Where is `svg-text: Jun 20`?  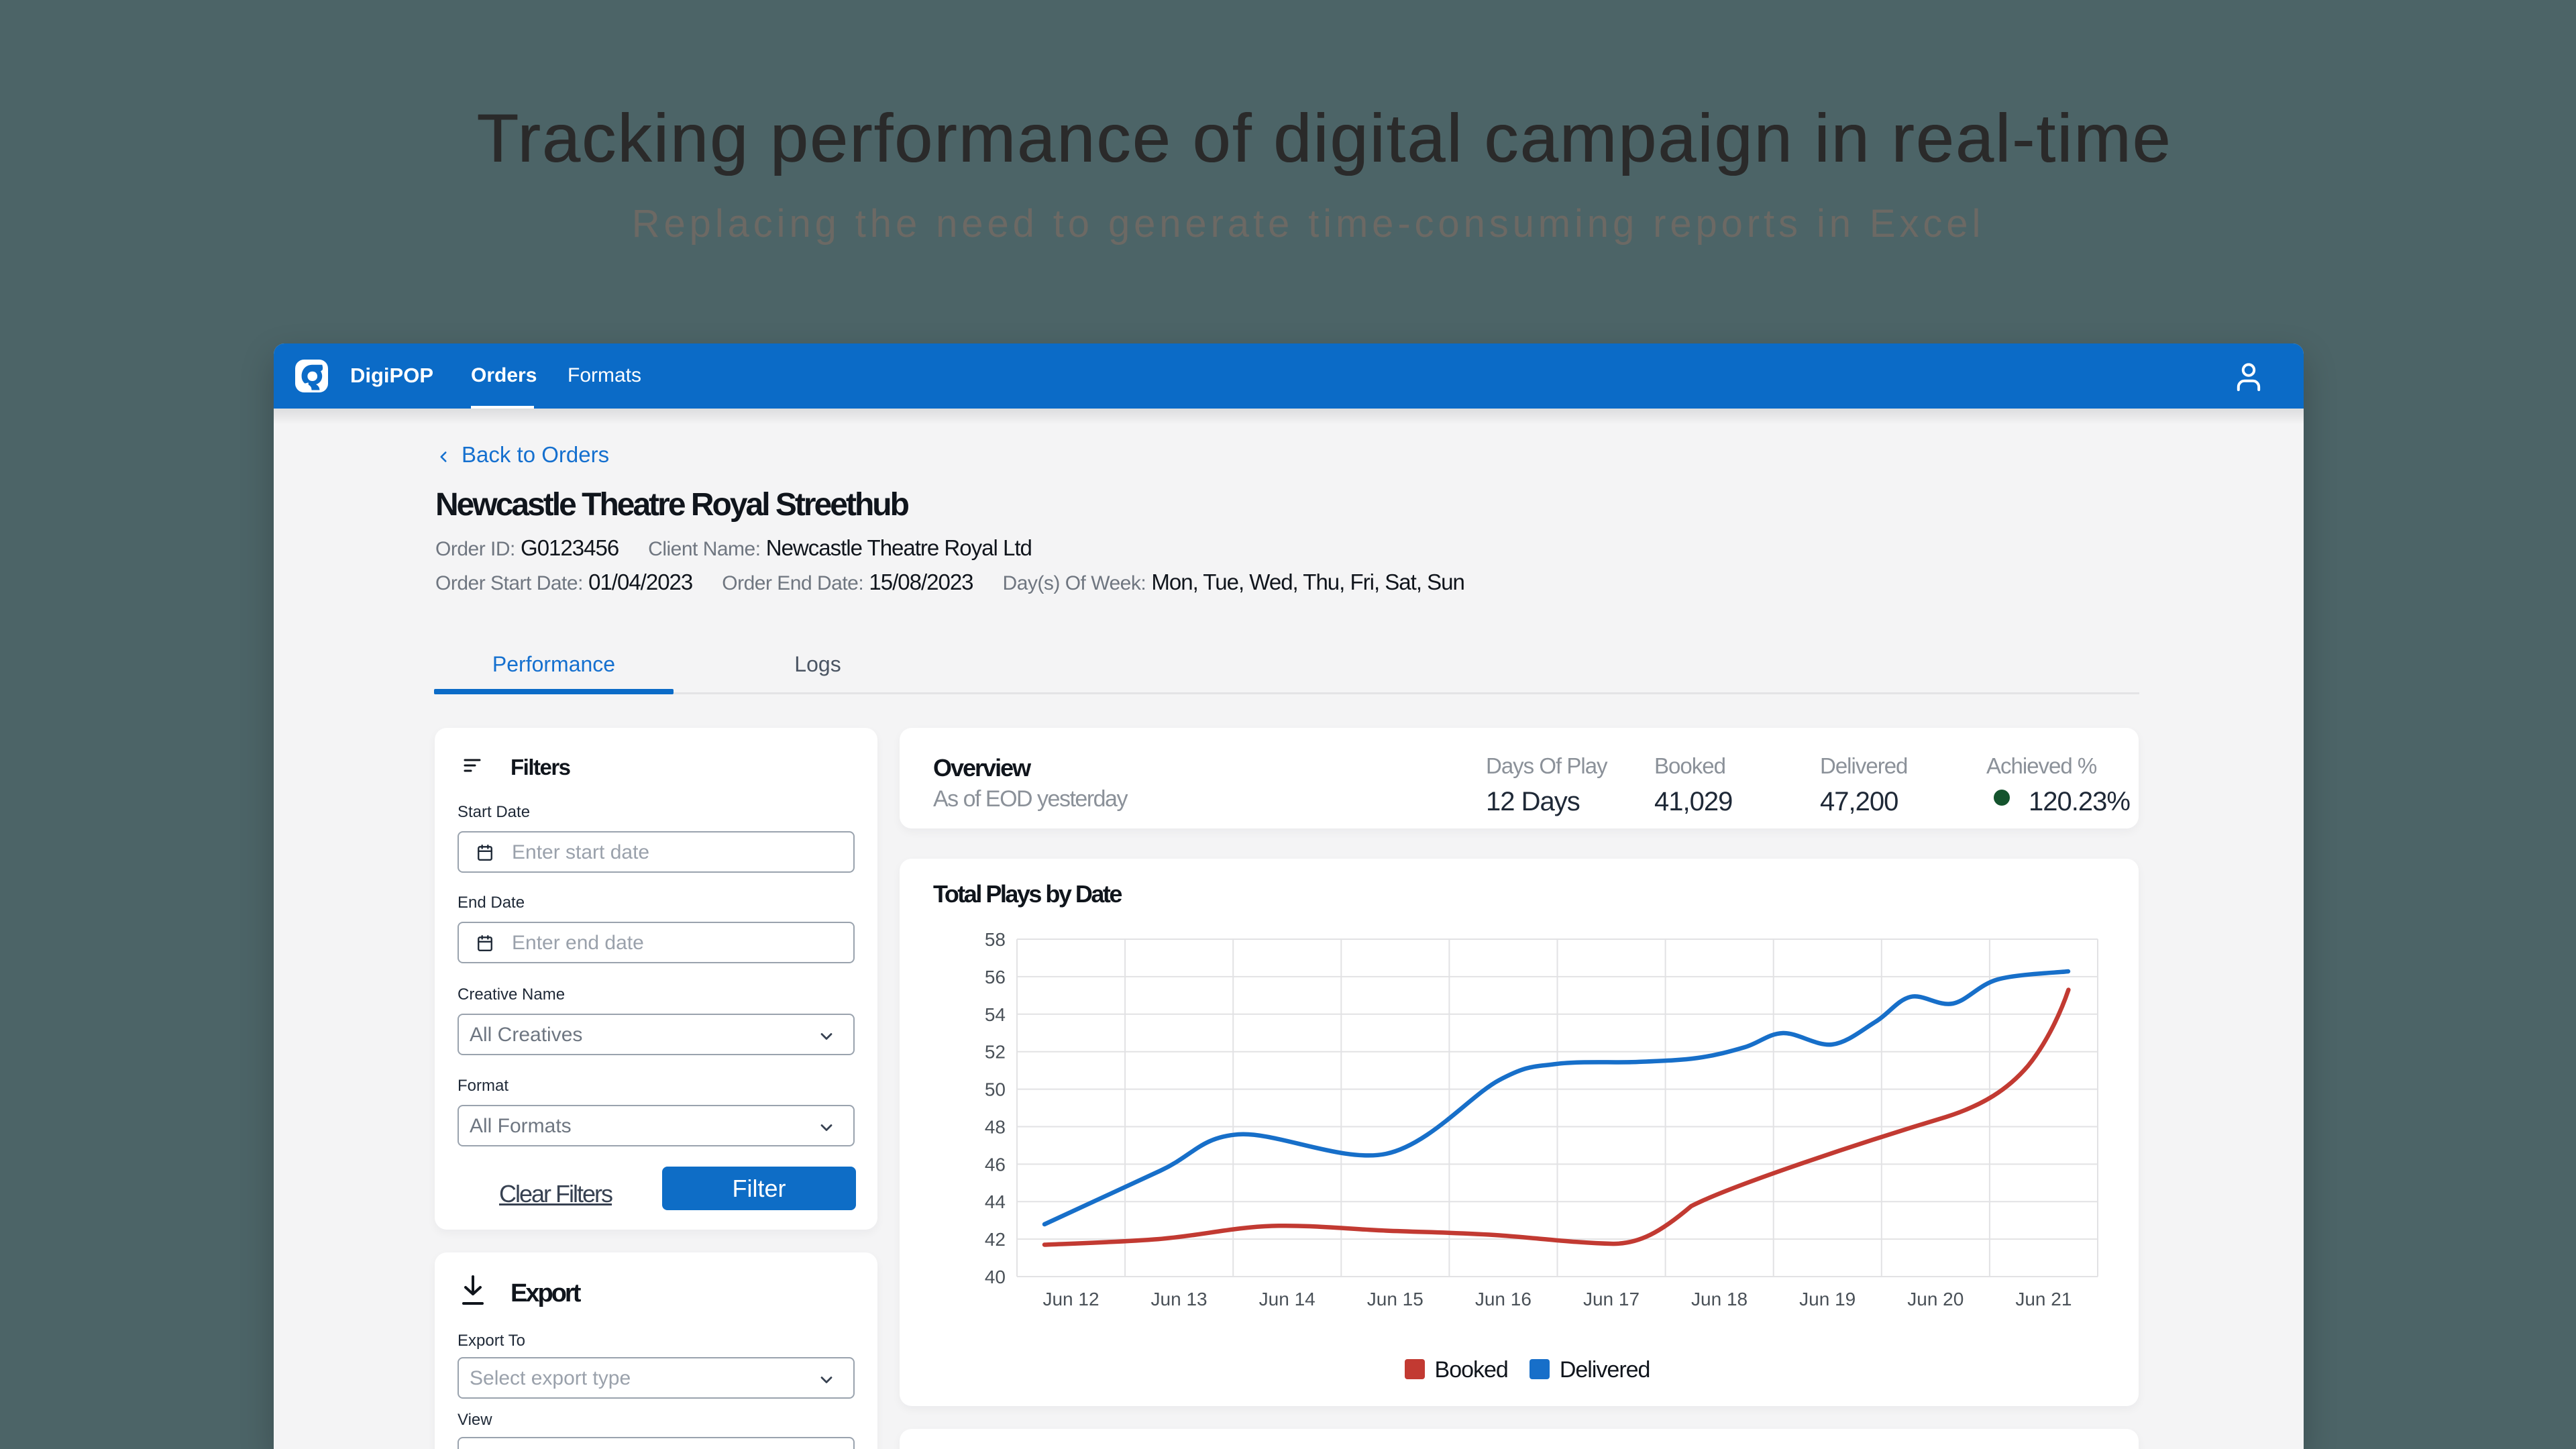
svg-text: Jun 20 is located at coordinates (1935, 1299).